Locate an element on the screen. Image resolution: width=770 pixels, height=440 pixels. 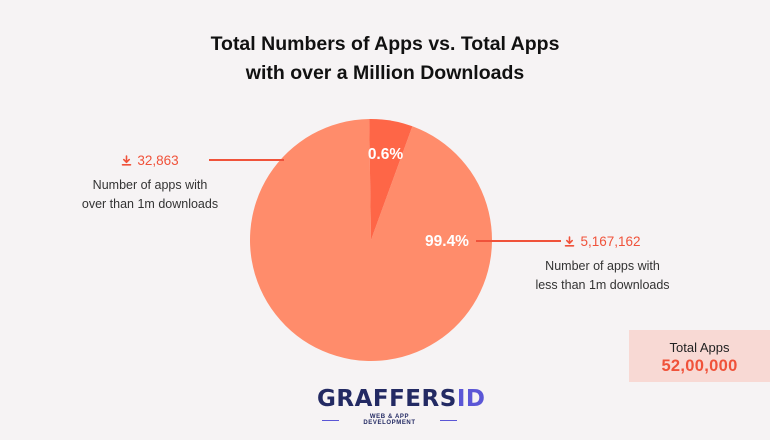
annotation-under-1m-label-line-1: Number of apps with is located at coordinates (602, 266).